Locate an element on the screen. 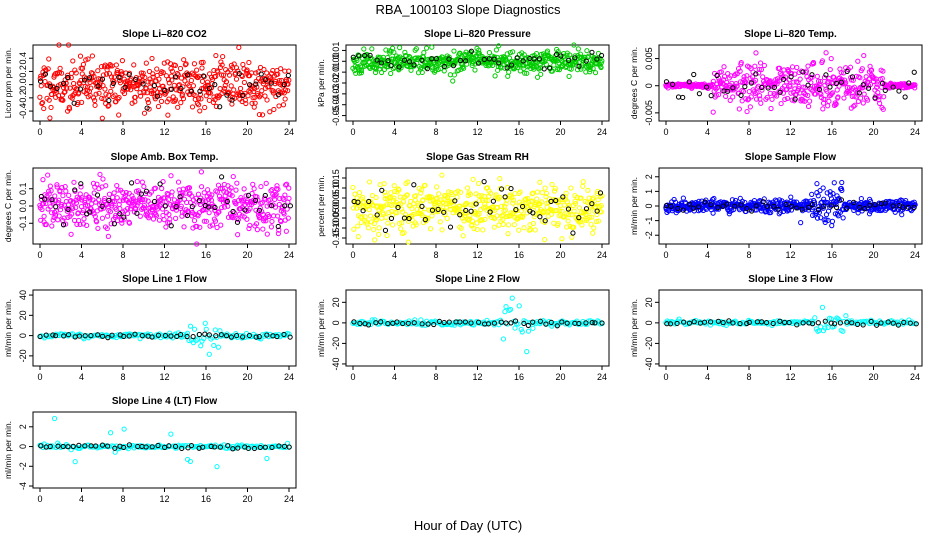 The image size is (936, 540). y-axis-label: ml/min per min. is located at coordinates (634, 328).